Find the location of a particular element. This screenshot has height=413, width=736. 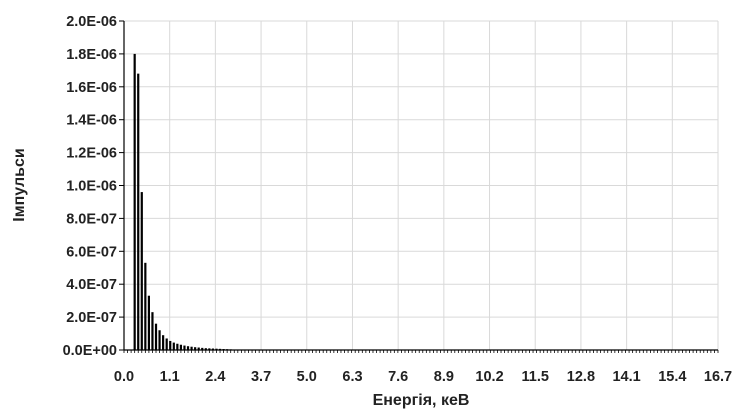

y-tick-label: 2.0E-07 is located at coordinates (91, 318).